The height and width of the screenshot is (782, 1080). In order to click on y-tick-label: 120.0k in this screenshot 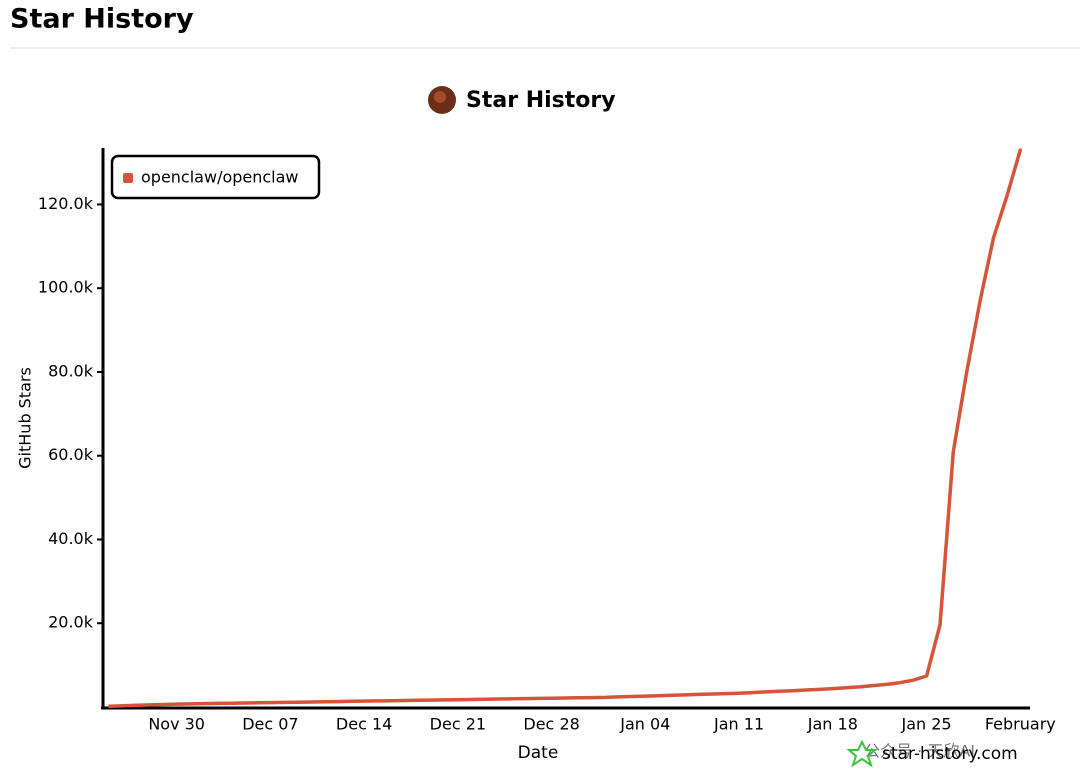, I will do `click(66, 203)`.